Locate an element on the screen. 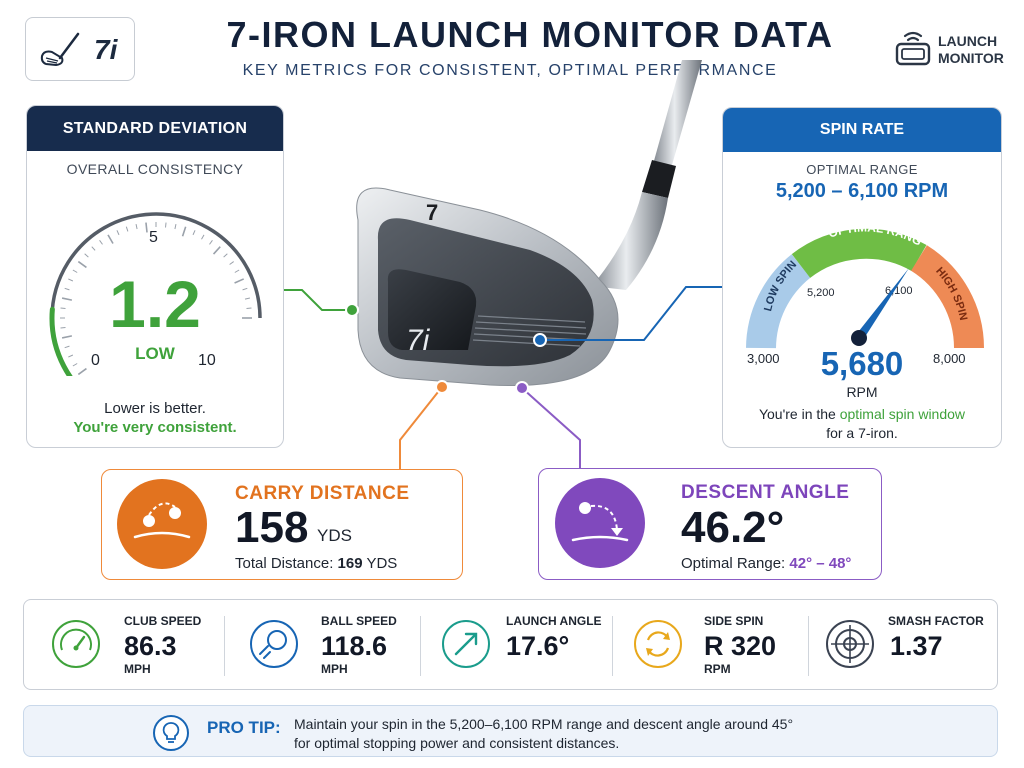  needle-hub is located at coordinates (859, 338).